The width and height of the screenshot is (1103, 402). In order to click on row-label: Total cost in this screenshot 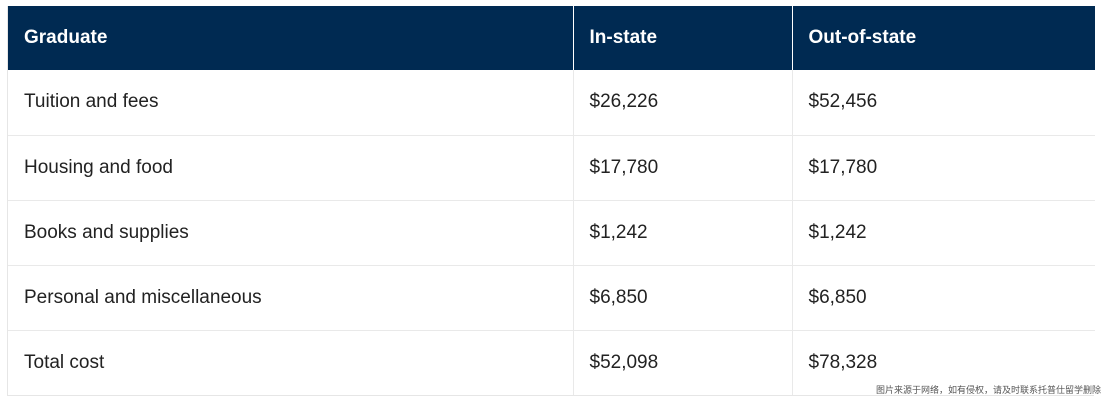, I will do `click(291, 362)`.